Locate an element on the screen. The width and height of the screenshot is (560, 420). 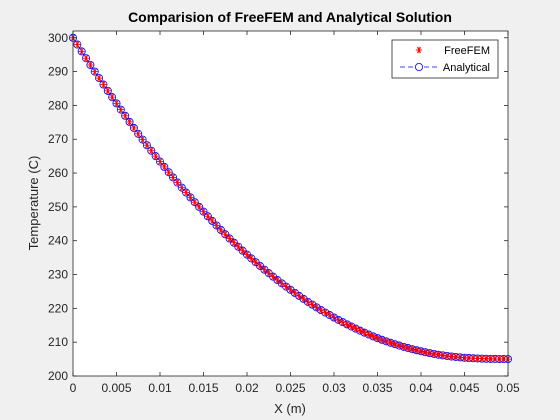
x-tick-label: 0.025 is located at coordinates (290, 388).